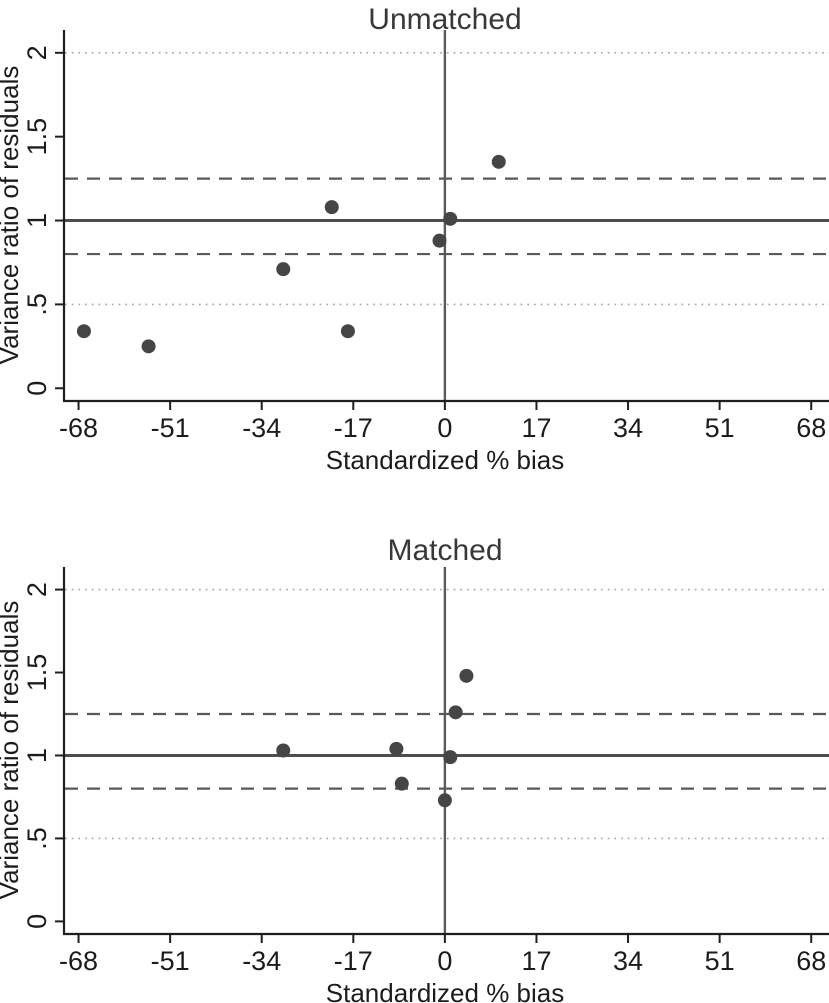 The width and height of the screenshot is (829, 1003). What do you see at coordinates (444, 550) in the screenshot?
I see `matched-title: Matched` at bounding box center [444, 550].